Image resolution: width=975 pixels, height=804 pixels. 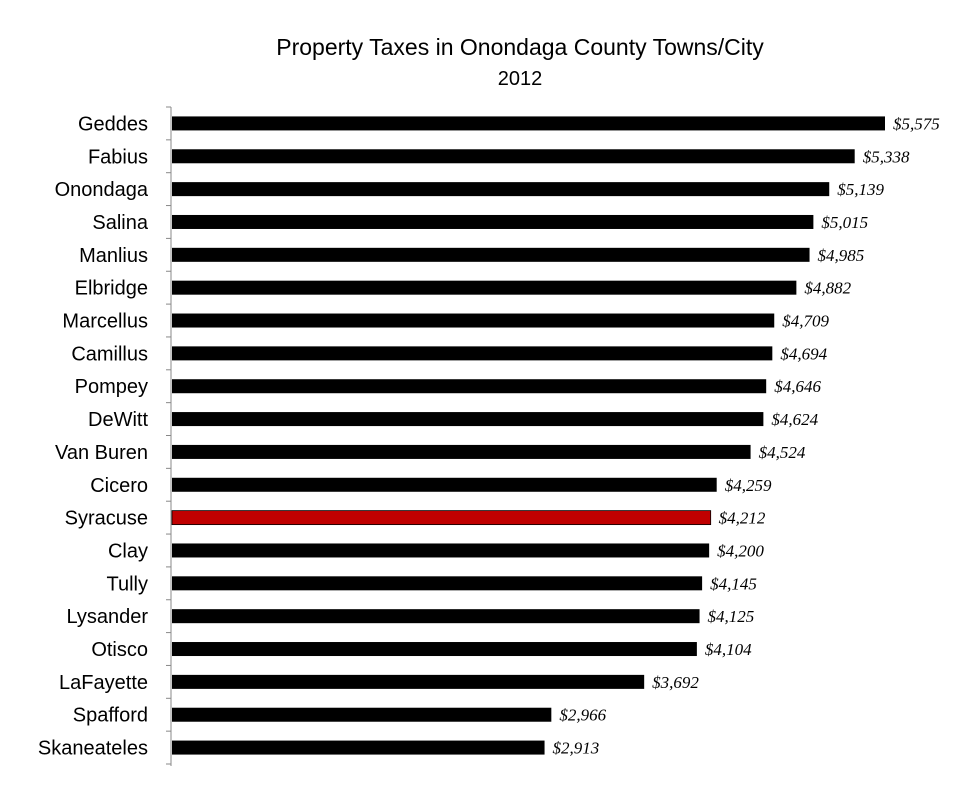 What do you see at coordinates (105, 322) in the screenshot?
I see `category-label: Marcellus` at bounding box center [105, 322].